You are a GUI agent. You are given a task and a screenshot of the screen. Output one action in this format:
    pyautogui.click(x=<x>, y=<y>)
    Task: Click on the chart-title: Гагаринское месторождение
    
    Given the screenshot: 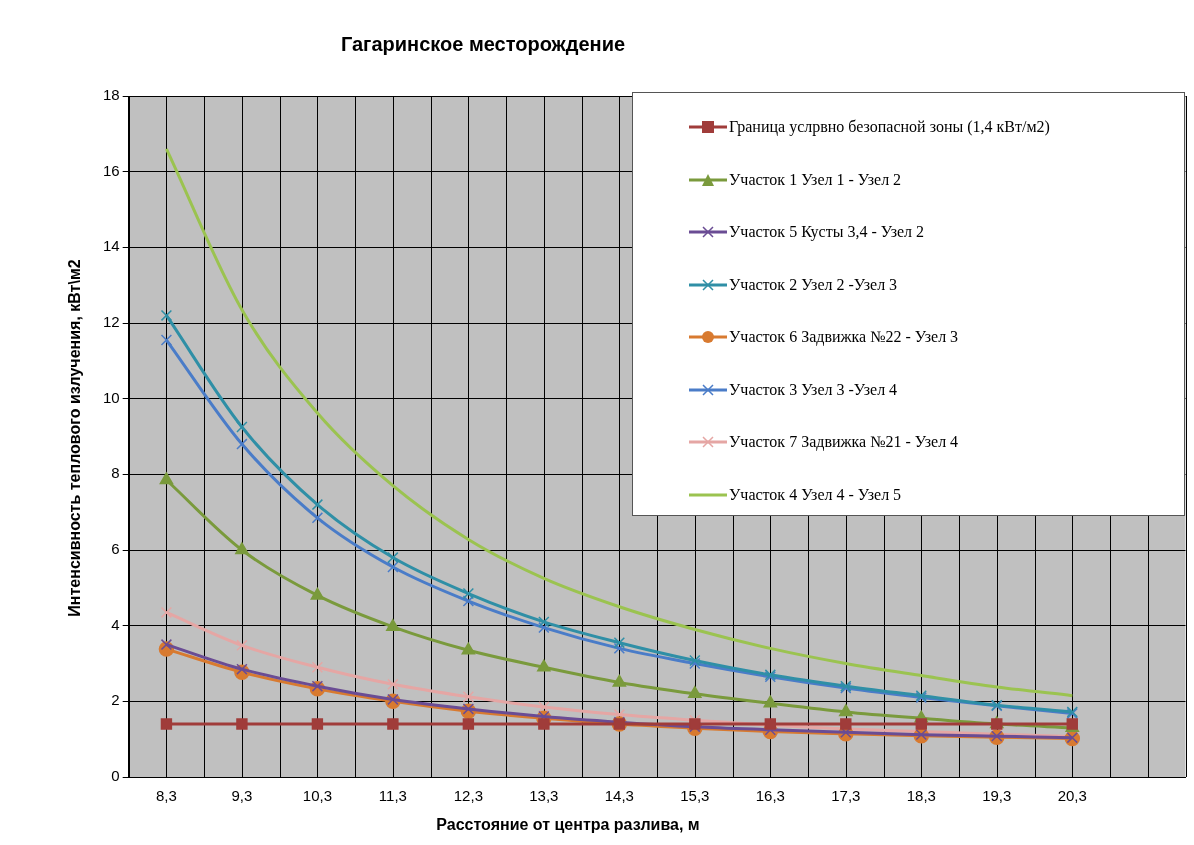 What is the action you would take?
    pyautogui.click(x=483, y=43)
    